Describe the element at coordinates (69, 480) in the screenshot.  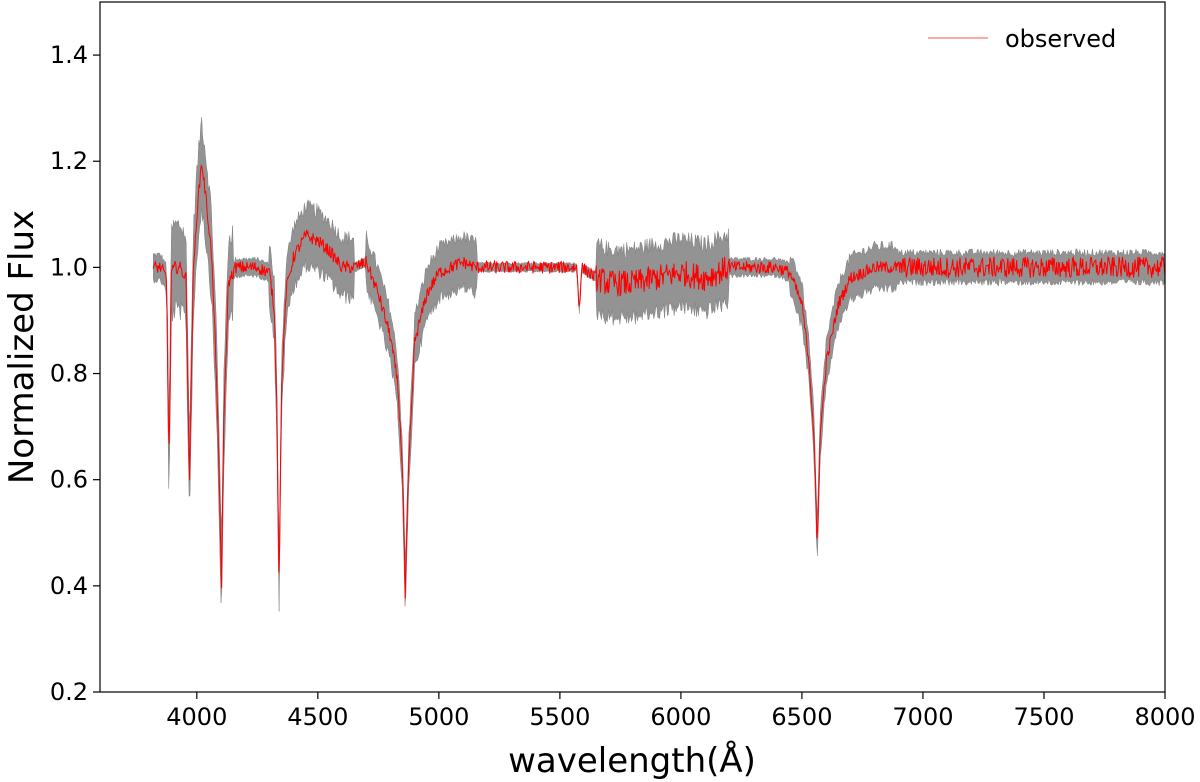
I see `y-tick-label: 0.6` at that location.